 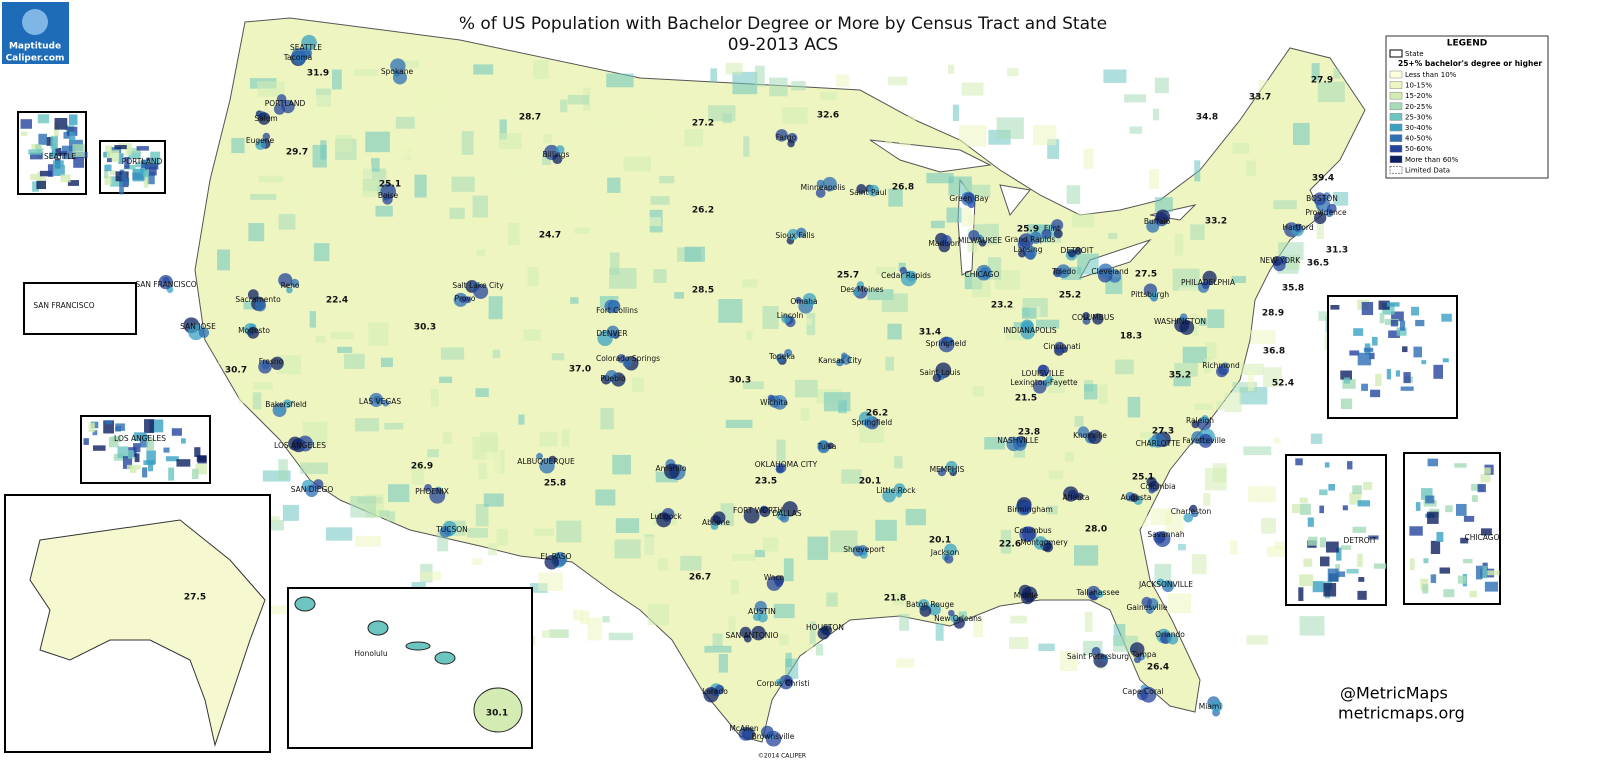 I want to click on city-label: Augusta, so click(x=1136, y=497).